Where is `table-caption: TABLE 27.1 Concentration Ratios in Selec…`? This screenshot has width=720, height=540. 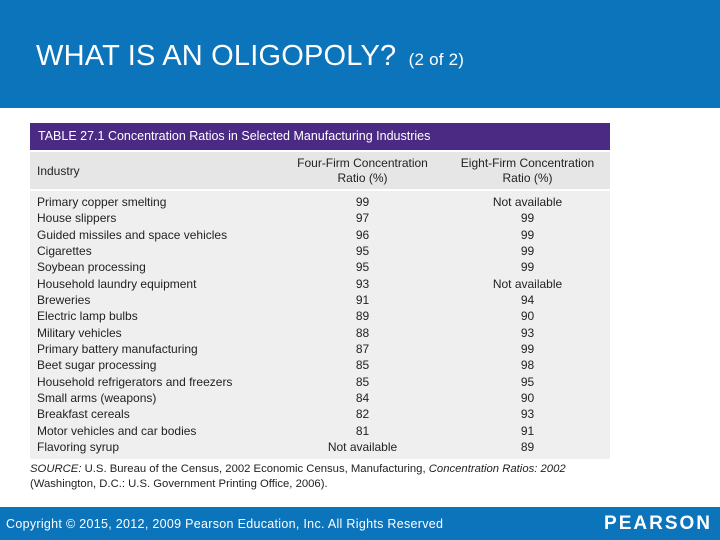 table-caption: TABLE 27.1 Concentration Ratios in Selec… is located at coordinates (320, 136).